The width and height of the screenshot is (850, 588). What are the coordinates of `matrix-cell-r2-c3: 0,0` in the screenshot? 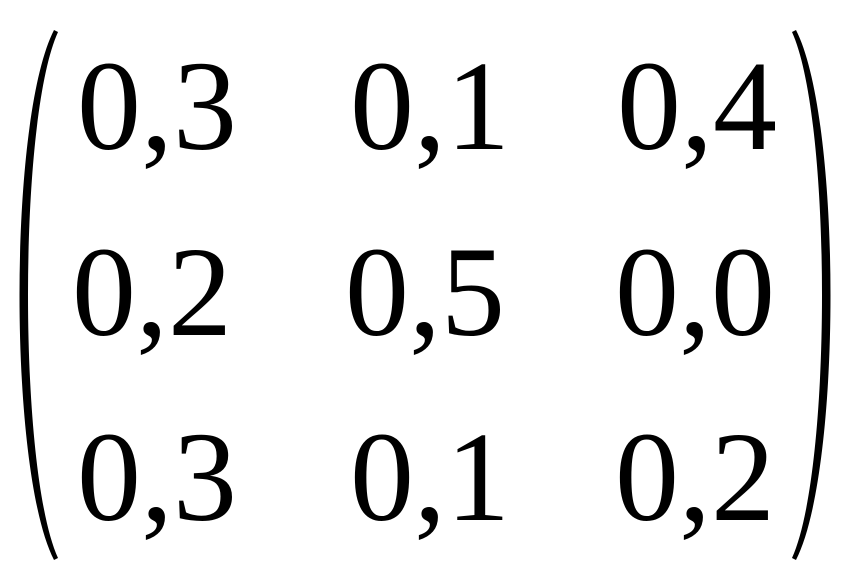 It's located at (695, 292).